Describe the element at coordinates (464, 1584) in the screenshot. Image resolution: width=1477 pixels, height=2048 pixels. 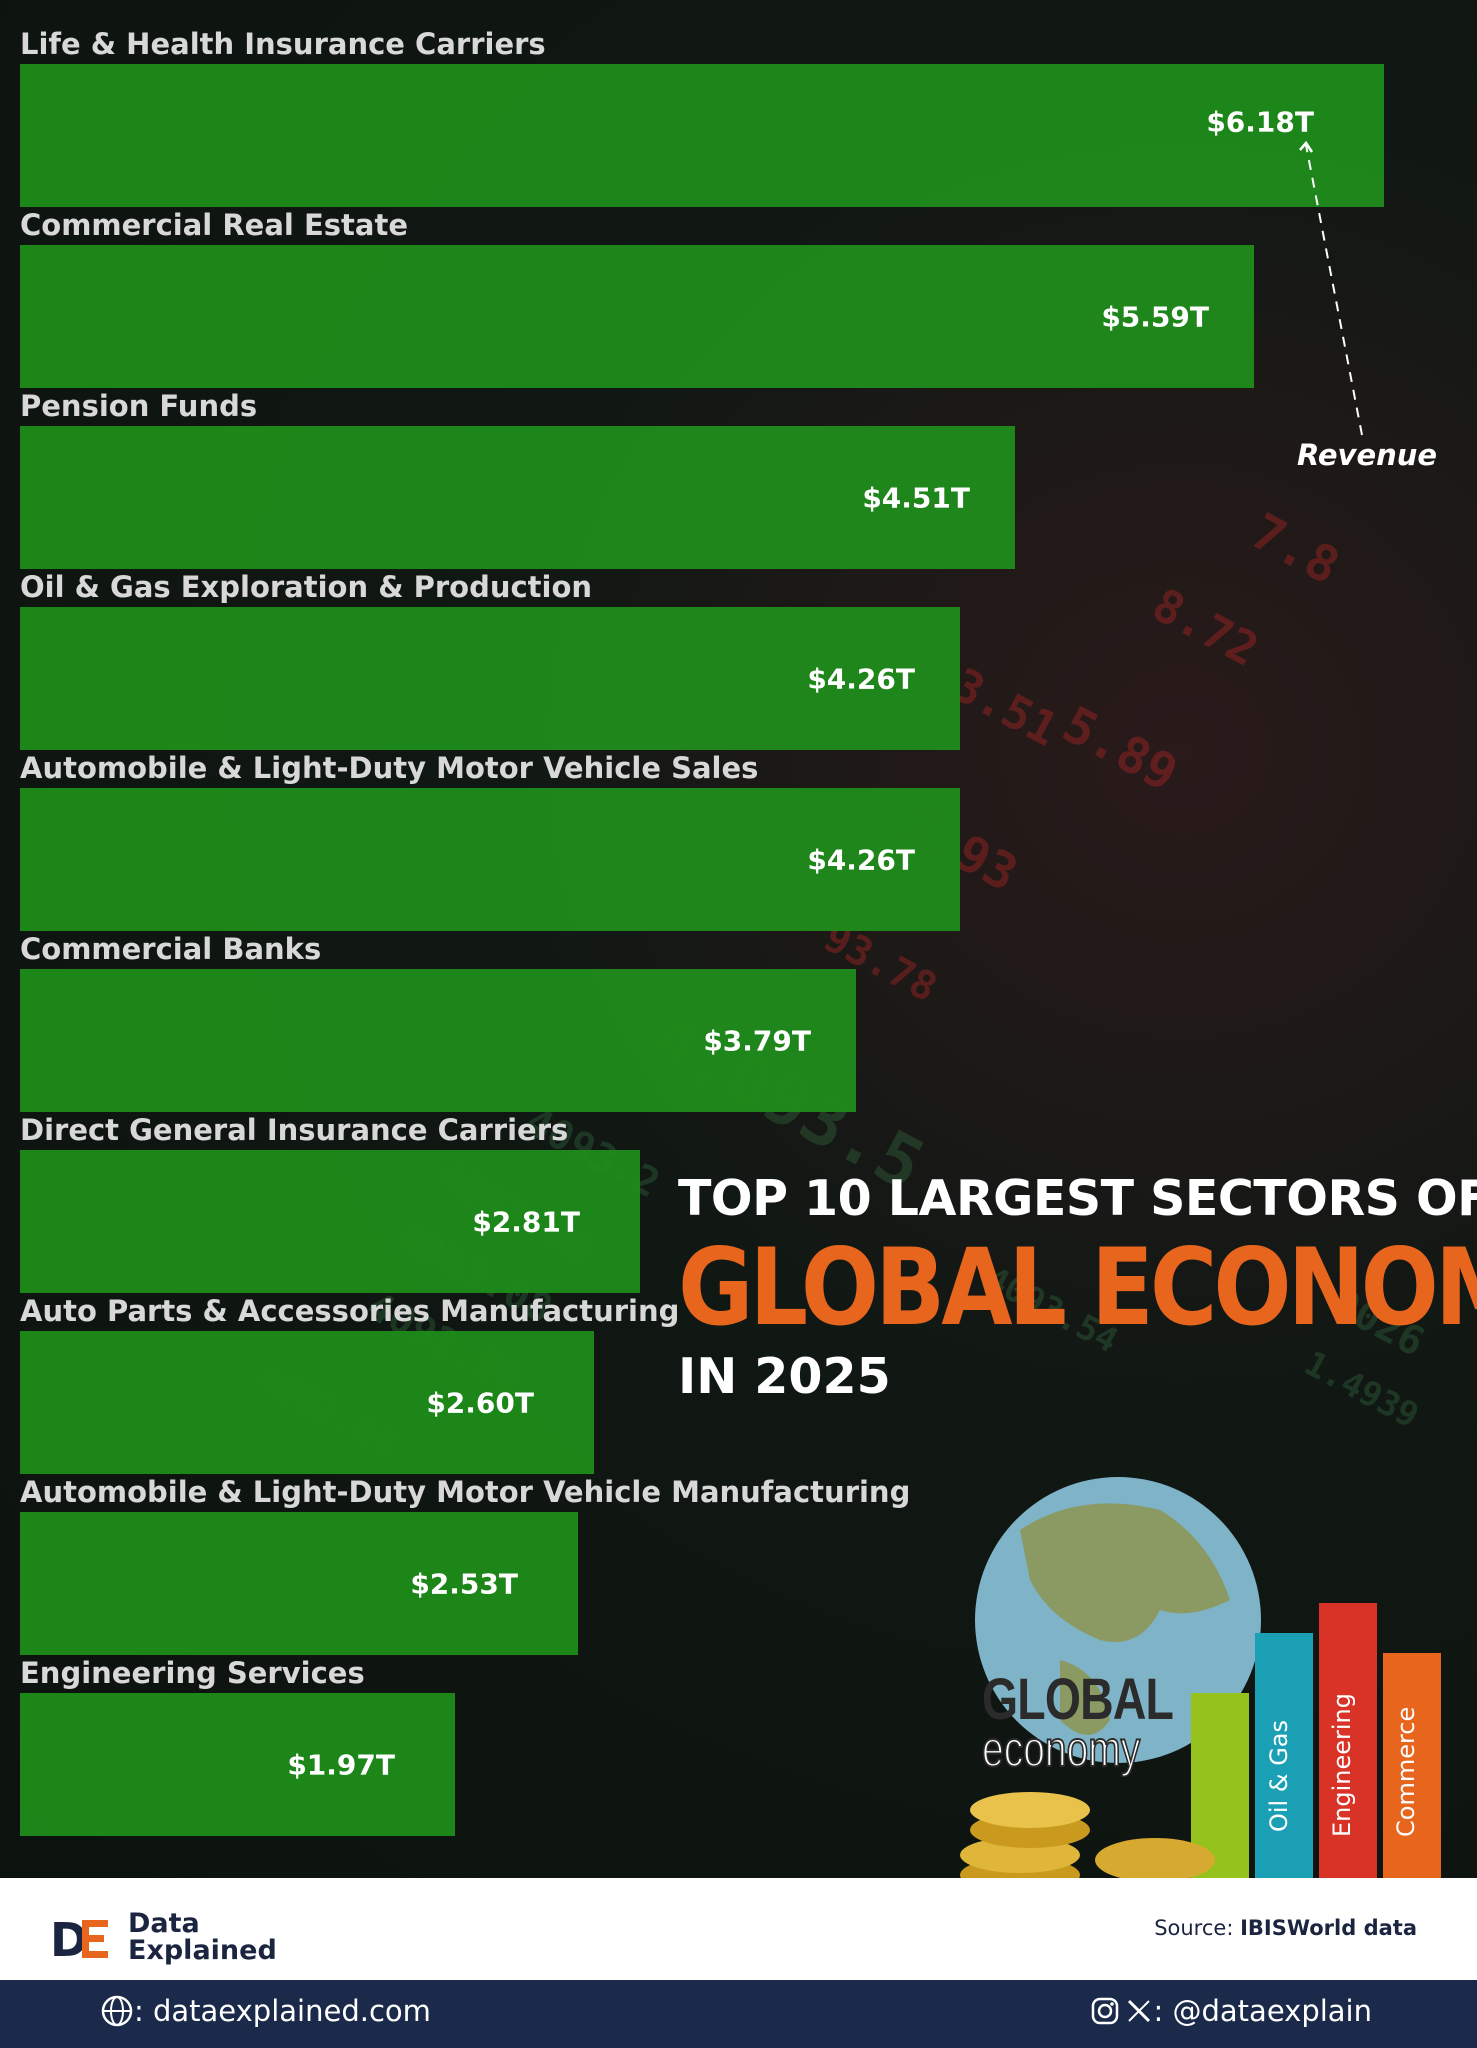
I see `bar-value-label: $2.53T` at that location.